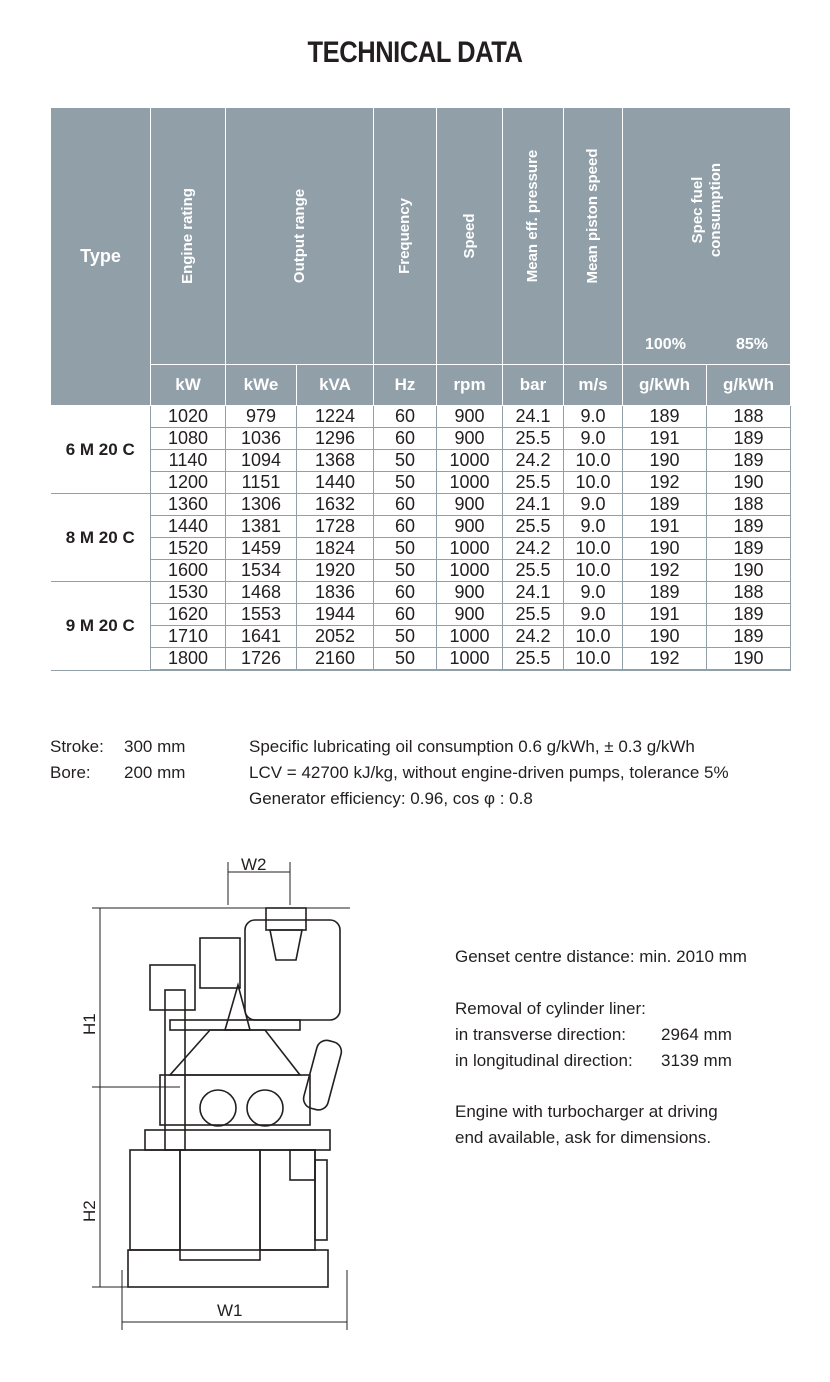  What do you see at coordinates (261, 636) in the screenshot?
I see `table-cell: 1641` at bounding box center [261, 636].